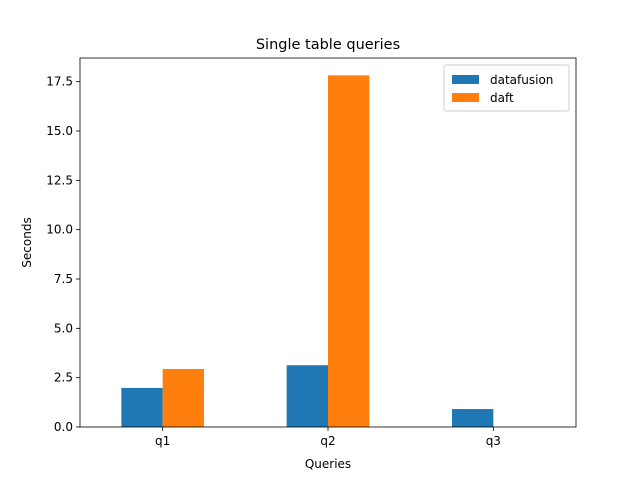 Image resolution: width=640 pixels, height=485 pixels. I want to click on y-tick-label: 15.0, so click(59, 131).